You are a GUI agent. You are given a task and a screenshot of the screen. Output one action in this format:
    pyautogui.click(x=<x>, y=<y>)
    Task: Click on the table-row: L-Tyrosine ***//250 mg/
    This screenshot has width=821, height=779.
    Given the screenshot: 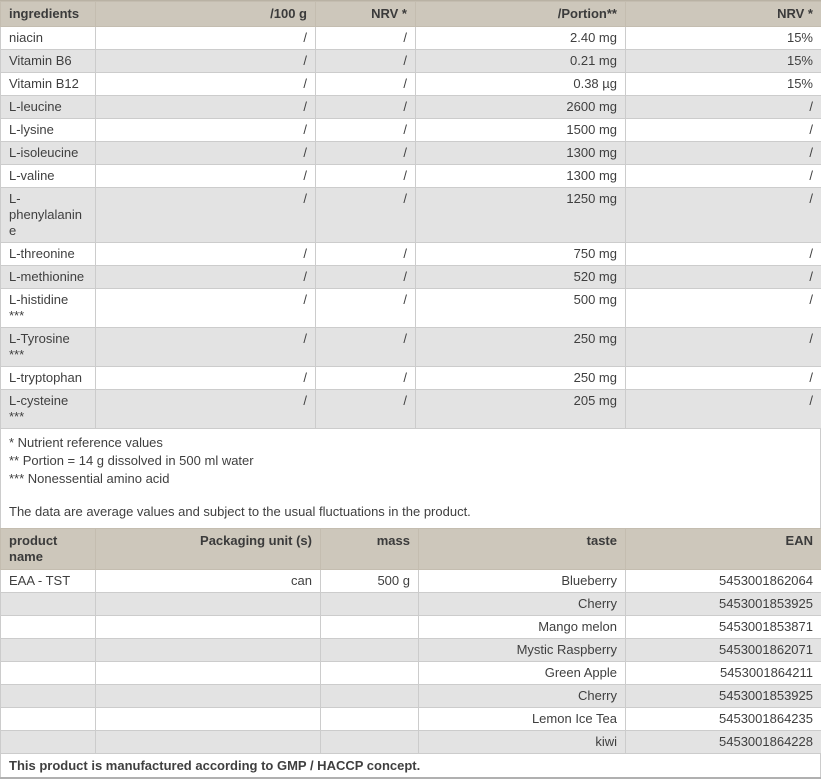 What is the action you would take?
    pyautogui.click(x=411, y=347)
    